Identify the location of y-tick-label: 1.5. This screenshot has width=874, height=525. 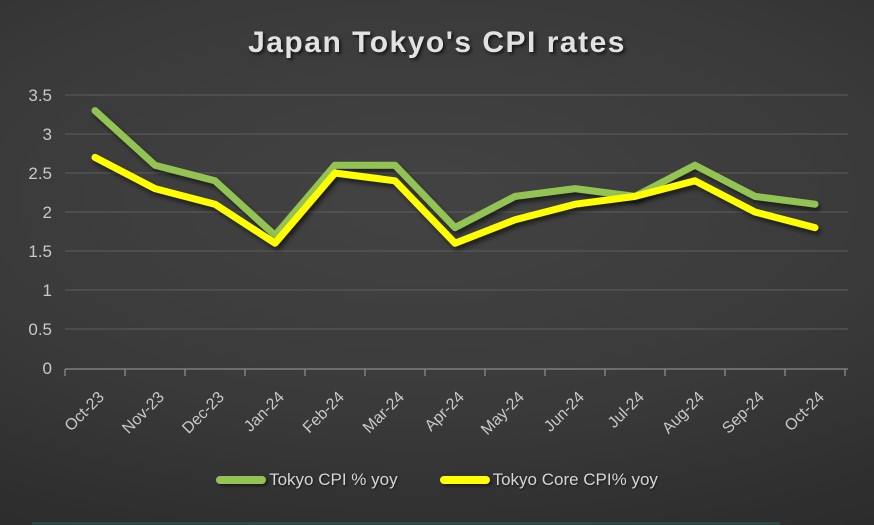
(40, 251).